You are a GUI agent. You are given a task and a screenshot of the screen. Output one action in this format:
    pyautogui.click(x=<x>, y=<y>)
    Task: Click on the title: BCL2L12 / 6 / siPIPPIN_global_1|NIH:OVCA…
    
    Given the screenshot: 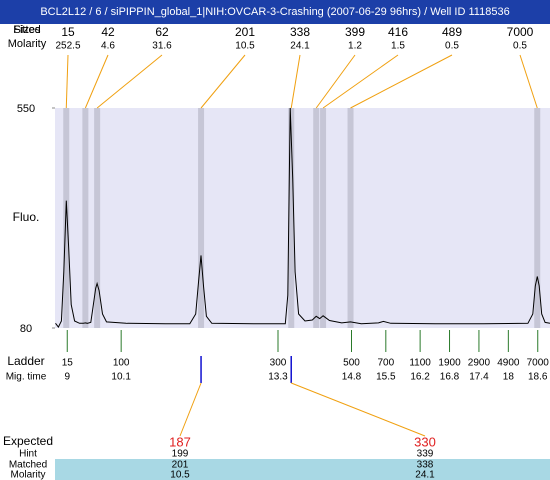 What is the action you would take?
    pyautogui.click(x=274, y=12)
    